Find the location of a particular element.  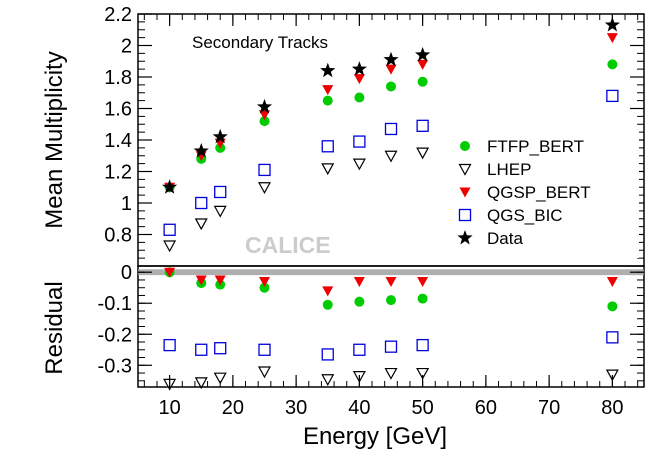

legend-marker-data is located at coordinates (465, 237).